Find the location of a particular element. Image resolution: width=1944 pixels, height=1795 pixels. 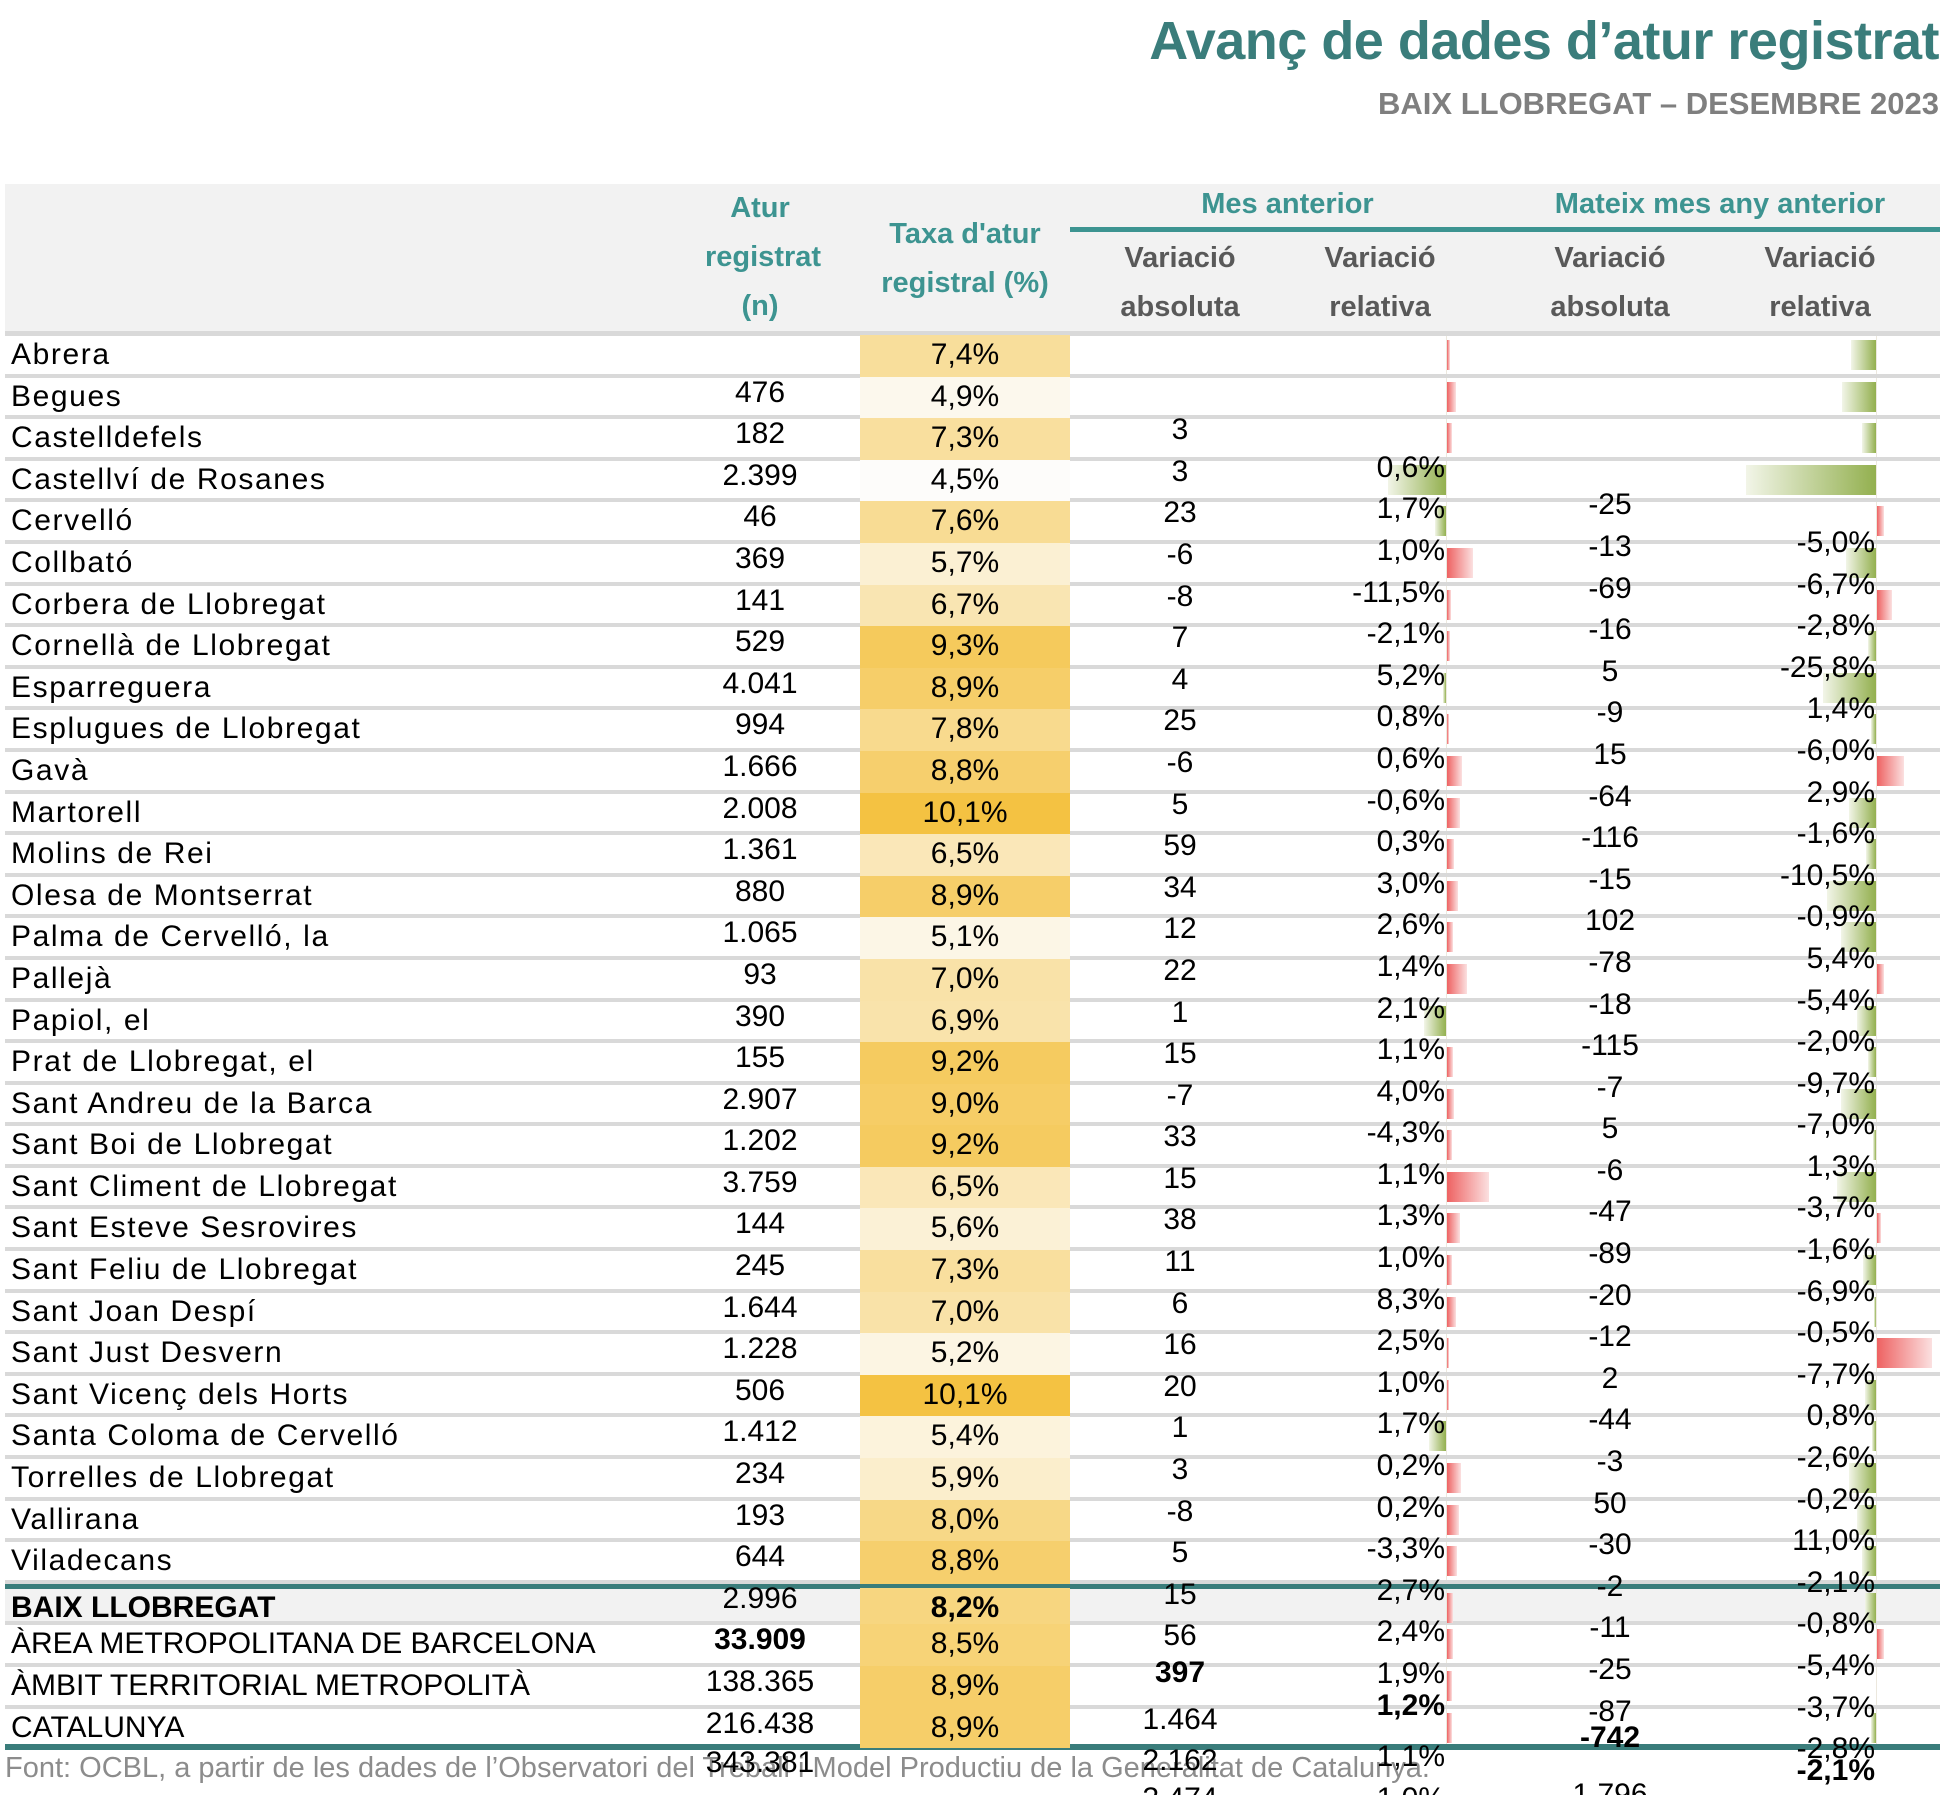

unemployed-count: 390 is located at coordinates (760, 1016).